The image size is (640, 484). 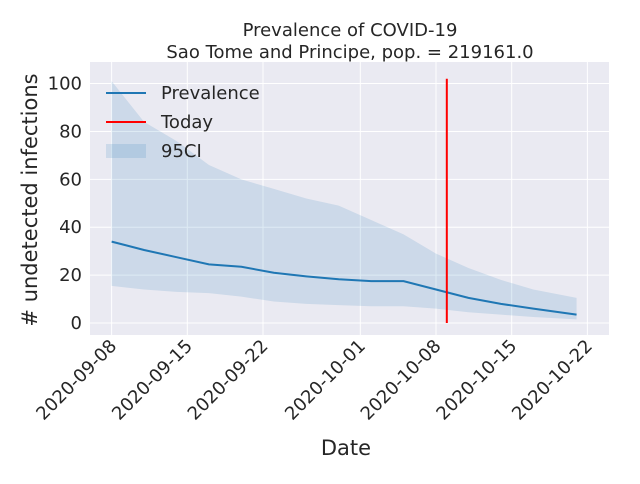 What do you see at coordinates (76, 323) in the screenshot?
I see `y-tick-label: 0` at bounding box center [76, 323].